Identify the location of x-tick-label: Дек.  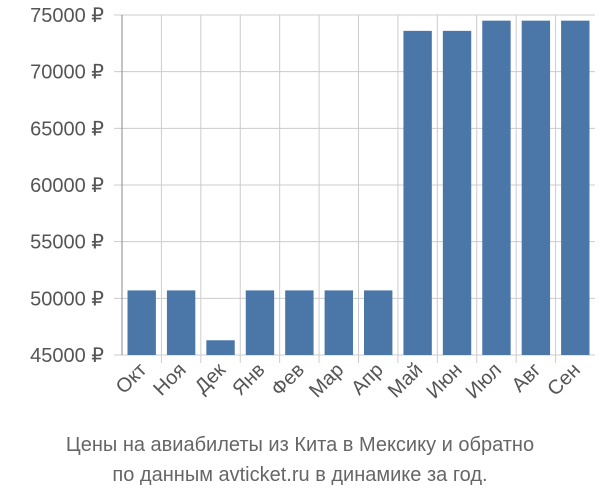
(210, 378).